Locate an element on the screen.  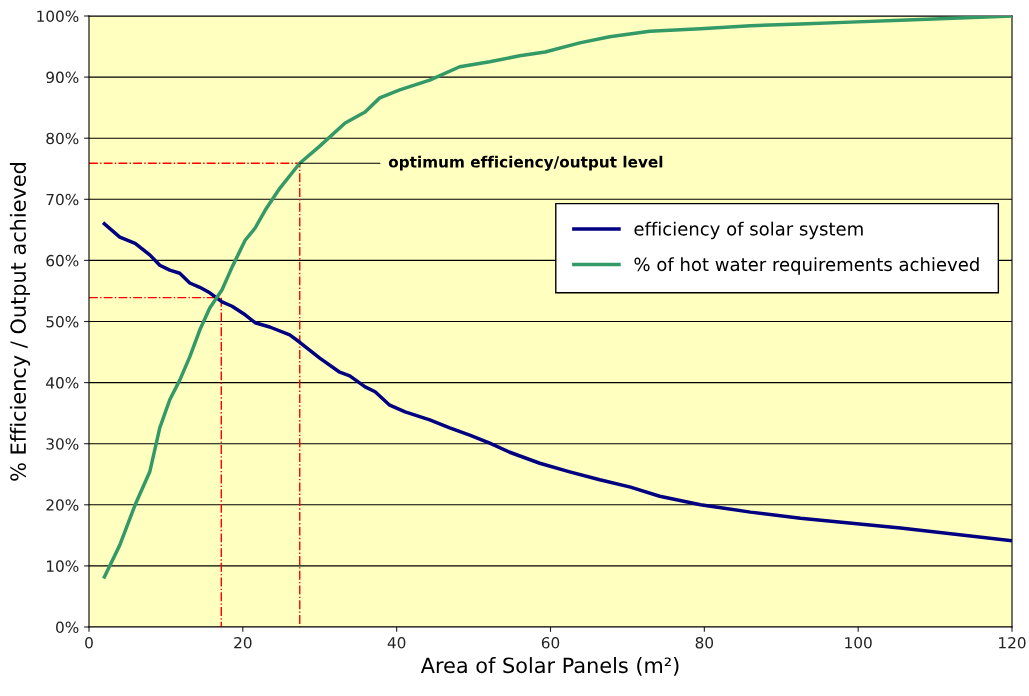
y-tick-label: 20% is located at coordinates (62, 505).